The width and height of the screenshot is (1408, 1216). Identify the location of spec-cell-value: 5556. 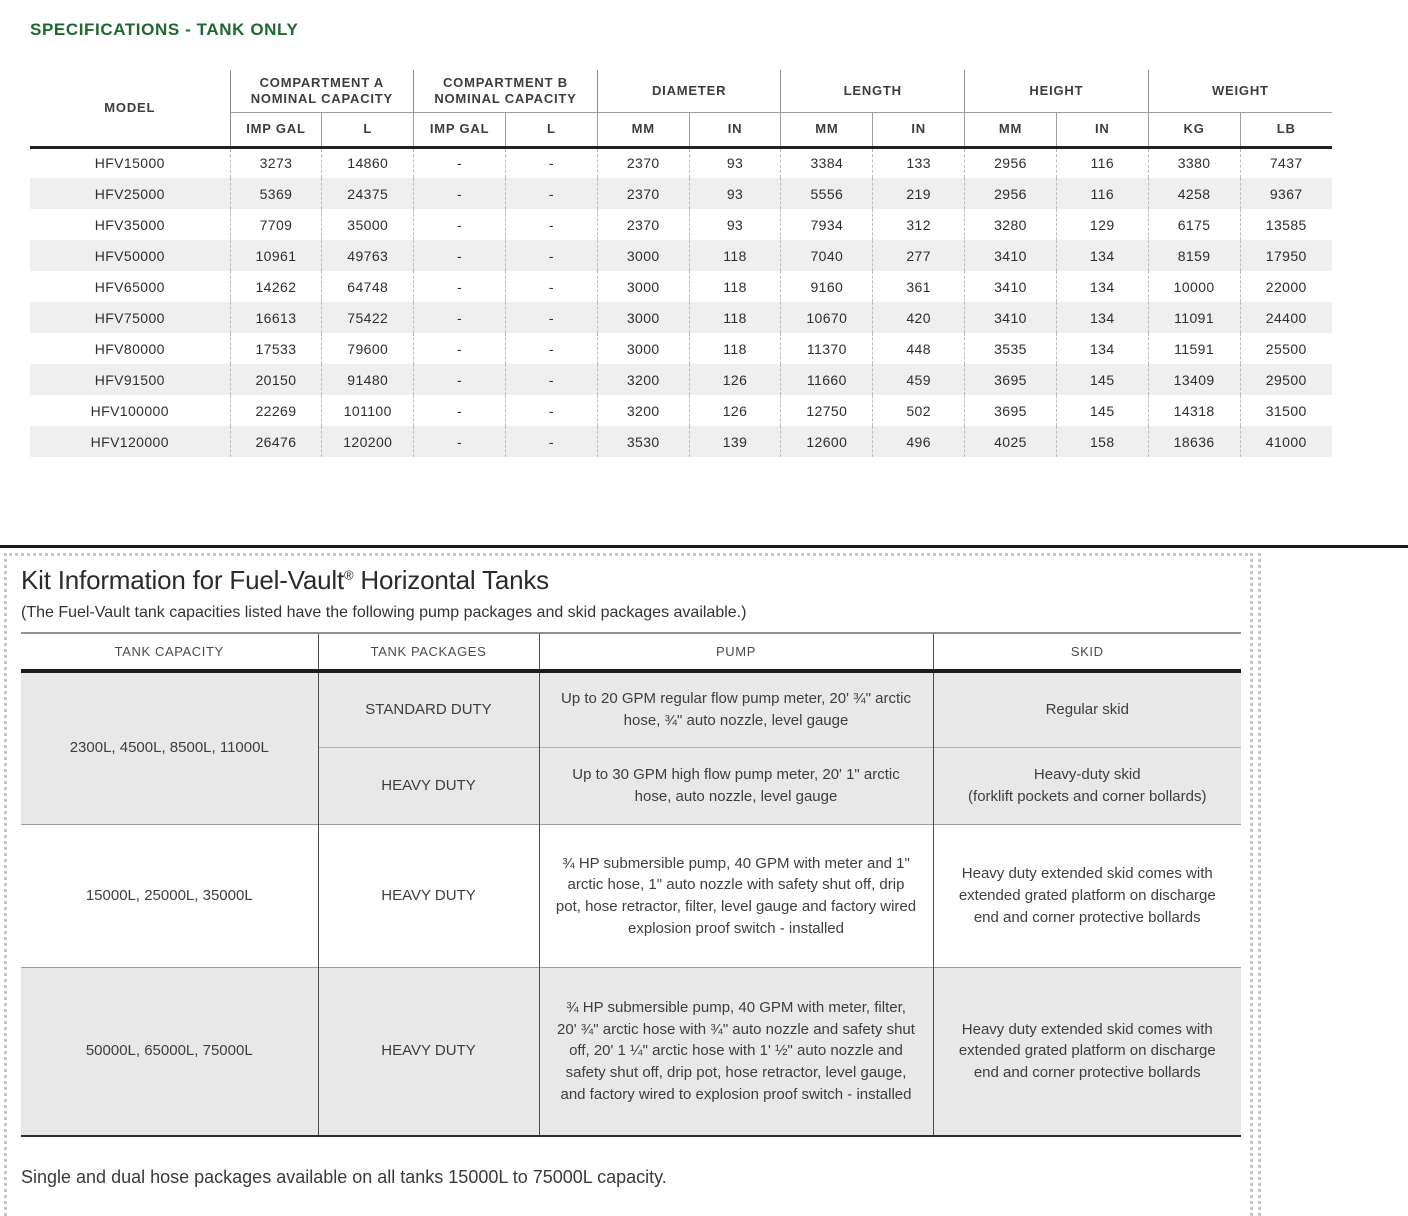
(826, 193).